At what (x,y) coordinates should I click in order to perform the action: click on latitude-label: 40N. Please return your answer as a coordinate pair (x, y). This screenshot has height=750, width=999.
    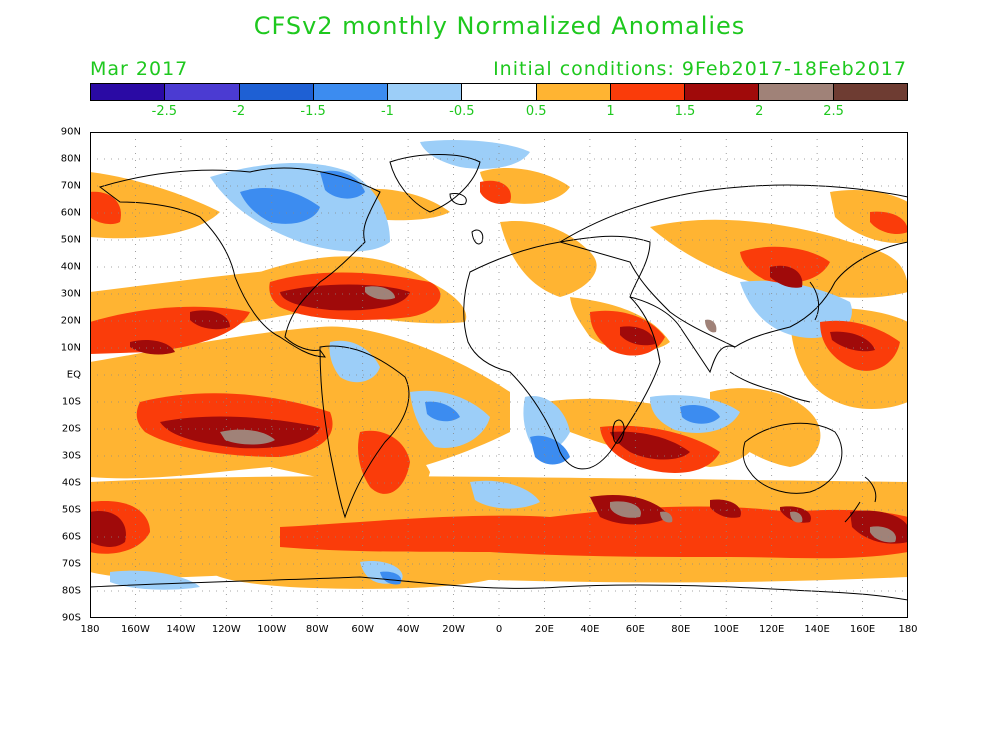
    Looking at the image, I should click on (70, 267).